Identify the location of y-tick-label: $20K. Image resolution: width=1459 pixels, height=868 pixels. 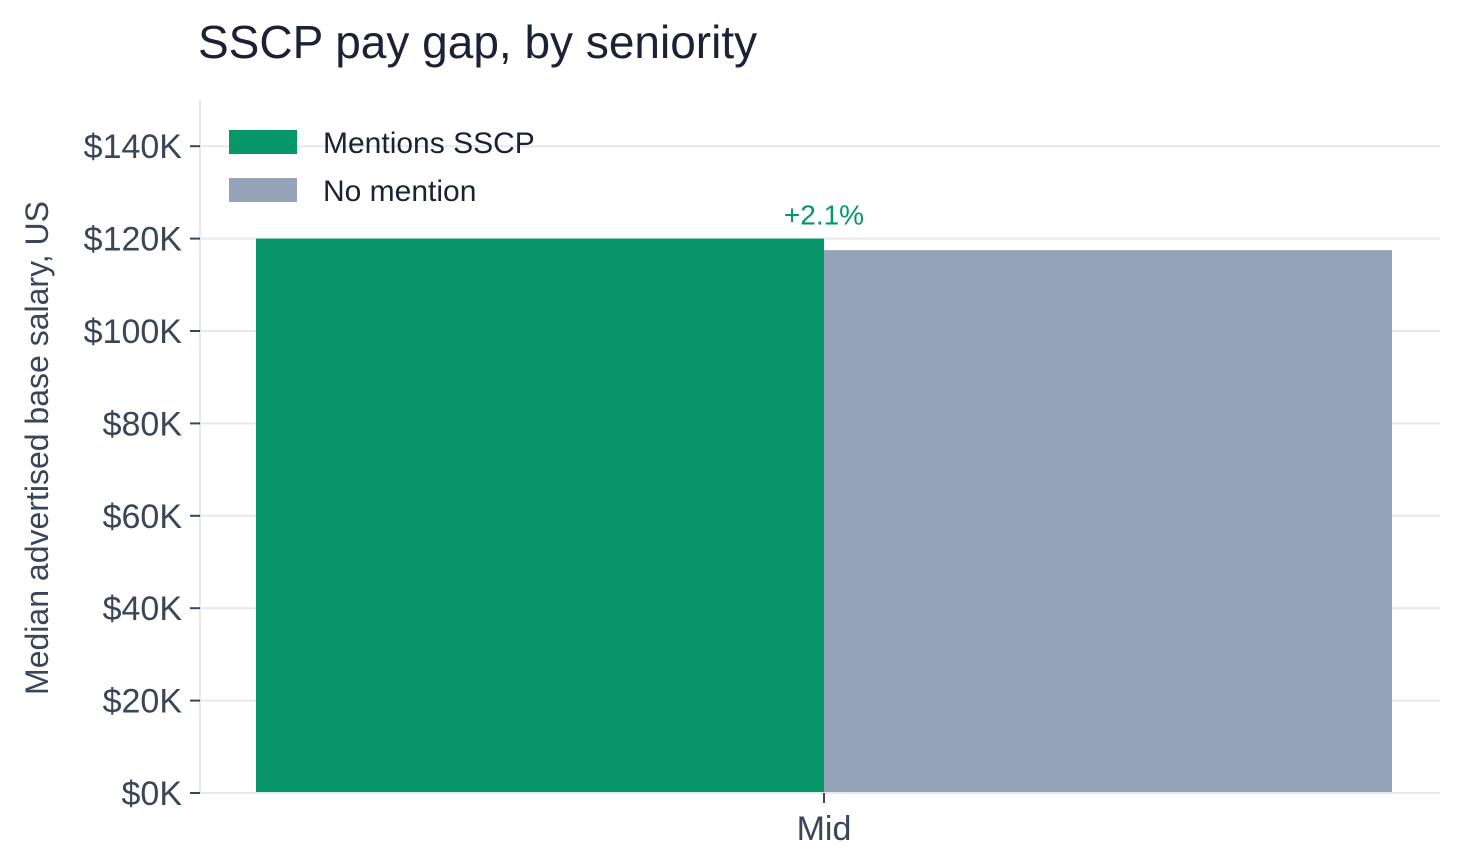
(143, 702).